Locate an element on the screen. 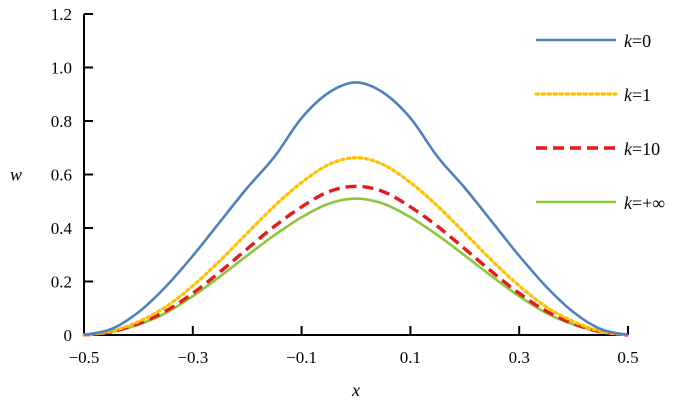  y-axis-label: w is located at coordinates (16, 175).